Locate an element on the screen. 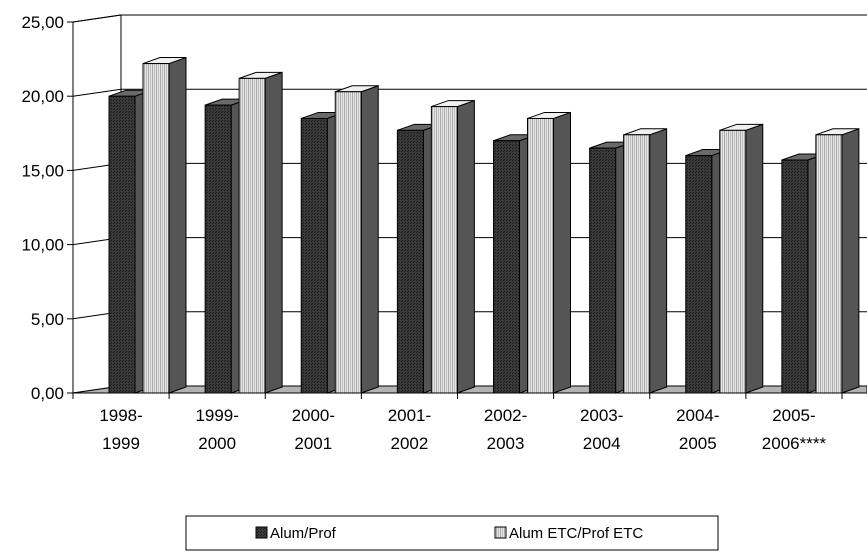 Image resolution: width=867 pixels, height=552 pixels. legend-box is located at coordinates (452, 533).